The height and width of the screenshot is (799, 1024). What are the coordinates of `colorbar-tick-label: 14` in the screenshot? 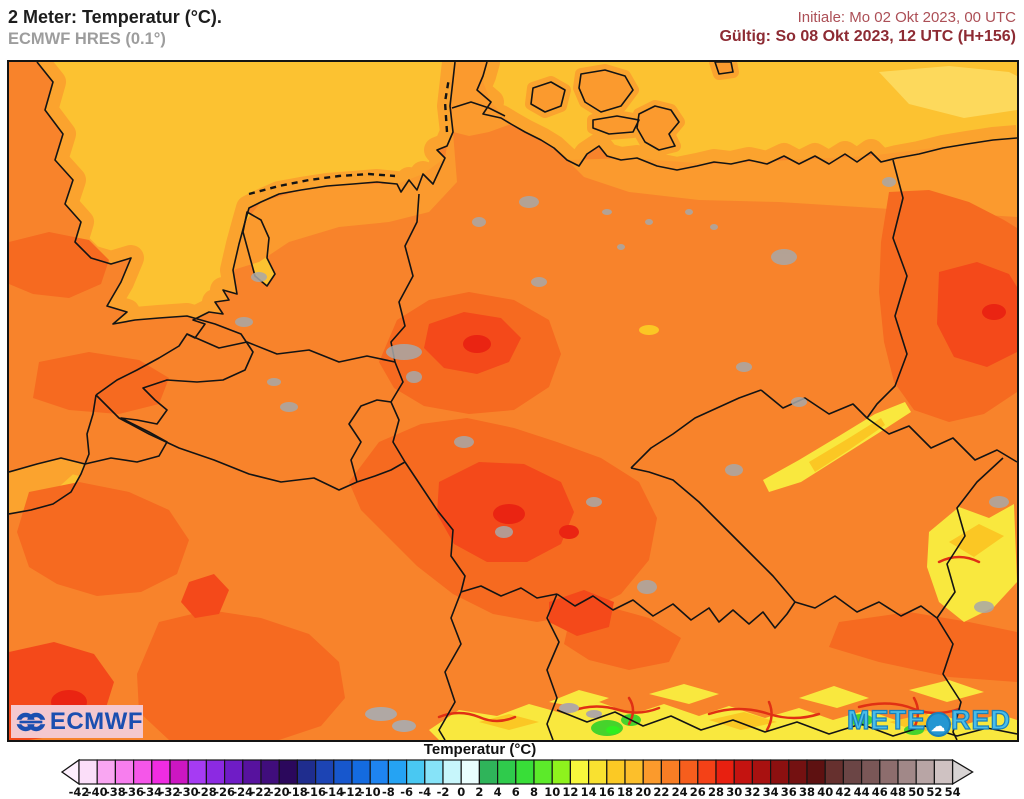 It's located at (589, 792).